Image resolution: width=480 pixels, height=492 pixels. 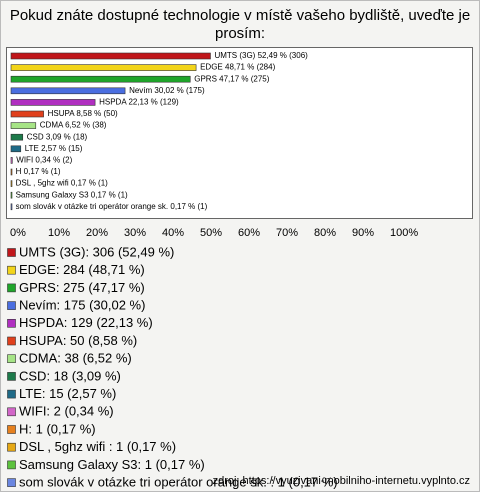 I want to click on legend-label: H: 1 (0,17 %), so click(x=57, y=428).